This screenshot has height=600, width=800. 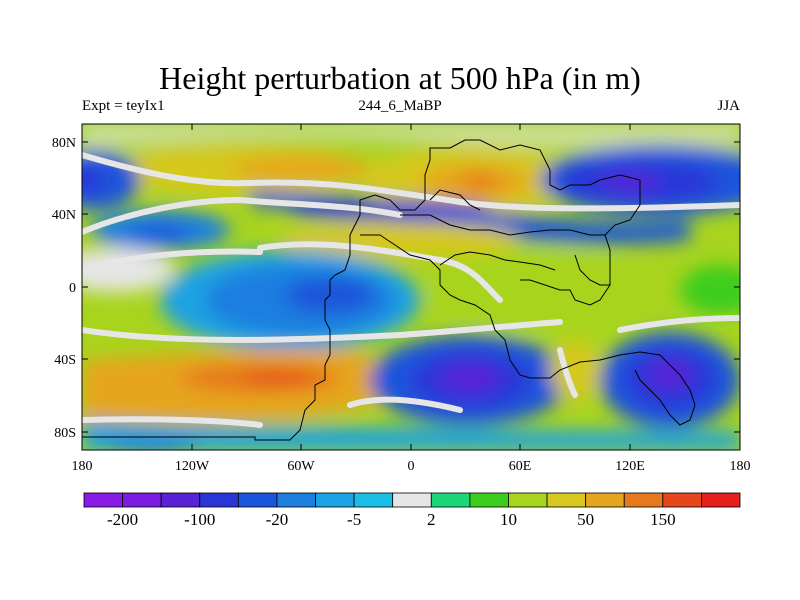 I want to click on lat-label-40s: 40S, so click(x=65, y=360).